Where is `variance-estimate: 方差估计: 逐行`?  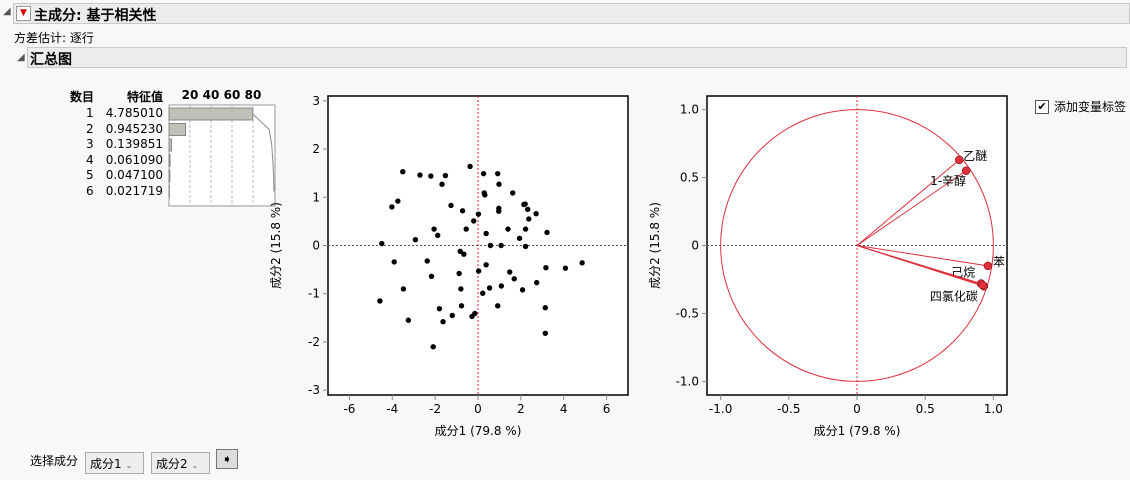
variance-estimate: 方差估计: 逐行 is located at coordinates (54, 38).